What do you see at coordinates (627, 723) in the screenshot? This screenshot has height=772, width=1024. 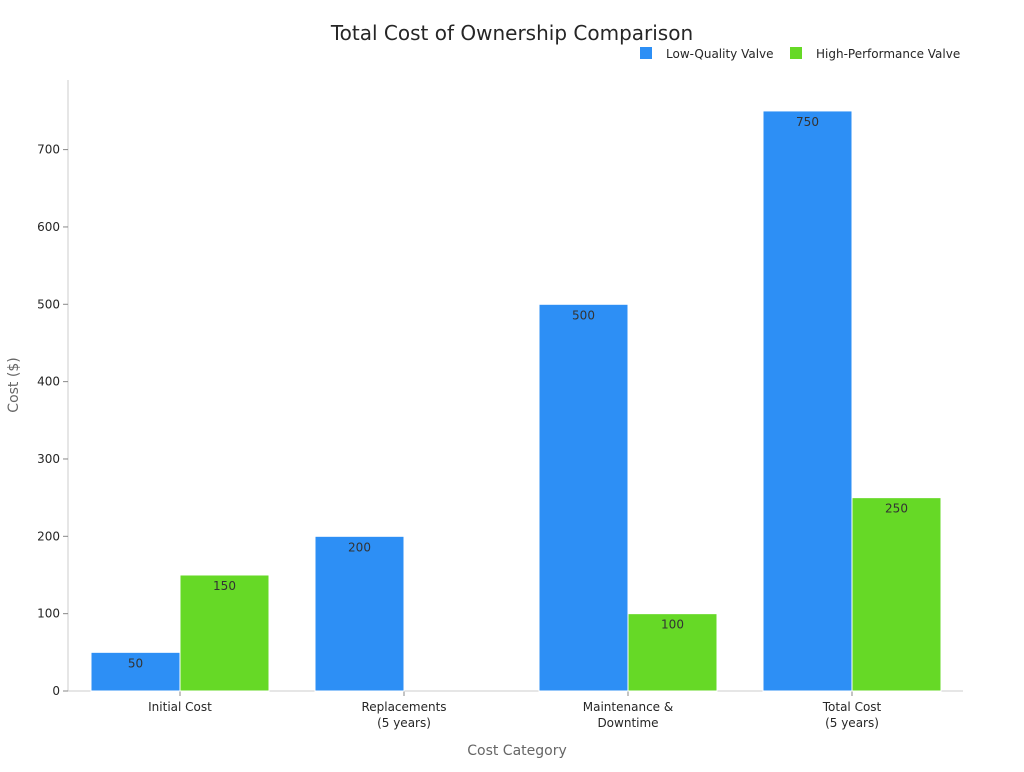 I see `x-tick-label: Downtime` at bounding box center [627, 723].